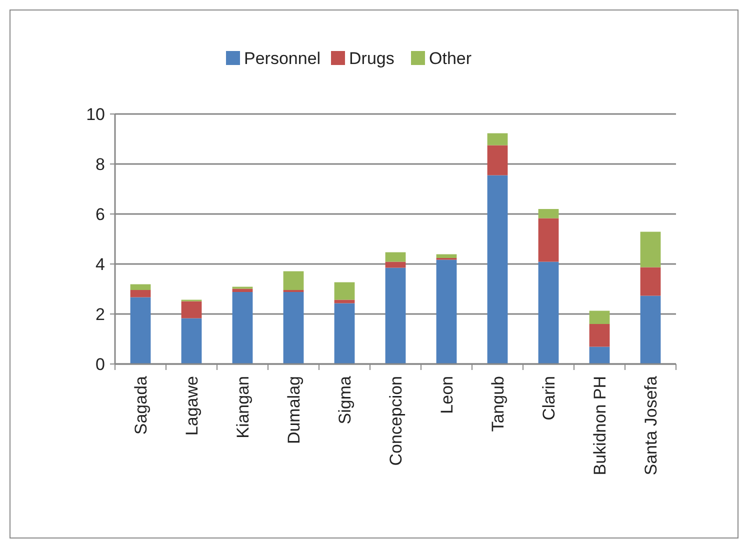 The width and height of the screenshot is (750, 550). Describe the element at coordinates (100, 264) in the screenshot. I see `y-tick-label: 4` at that location.